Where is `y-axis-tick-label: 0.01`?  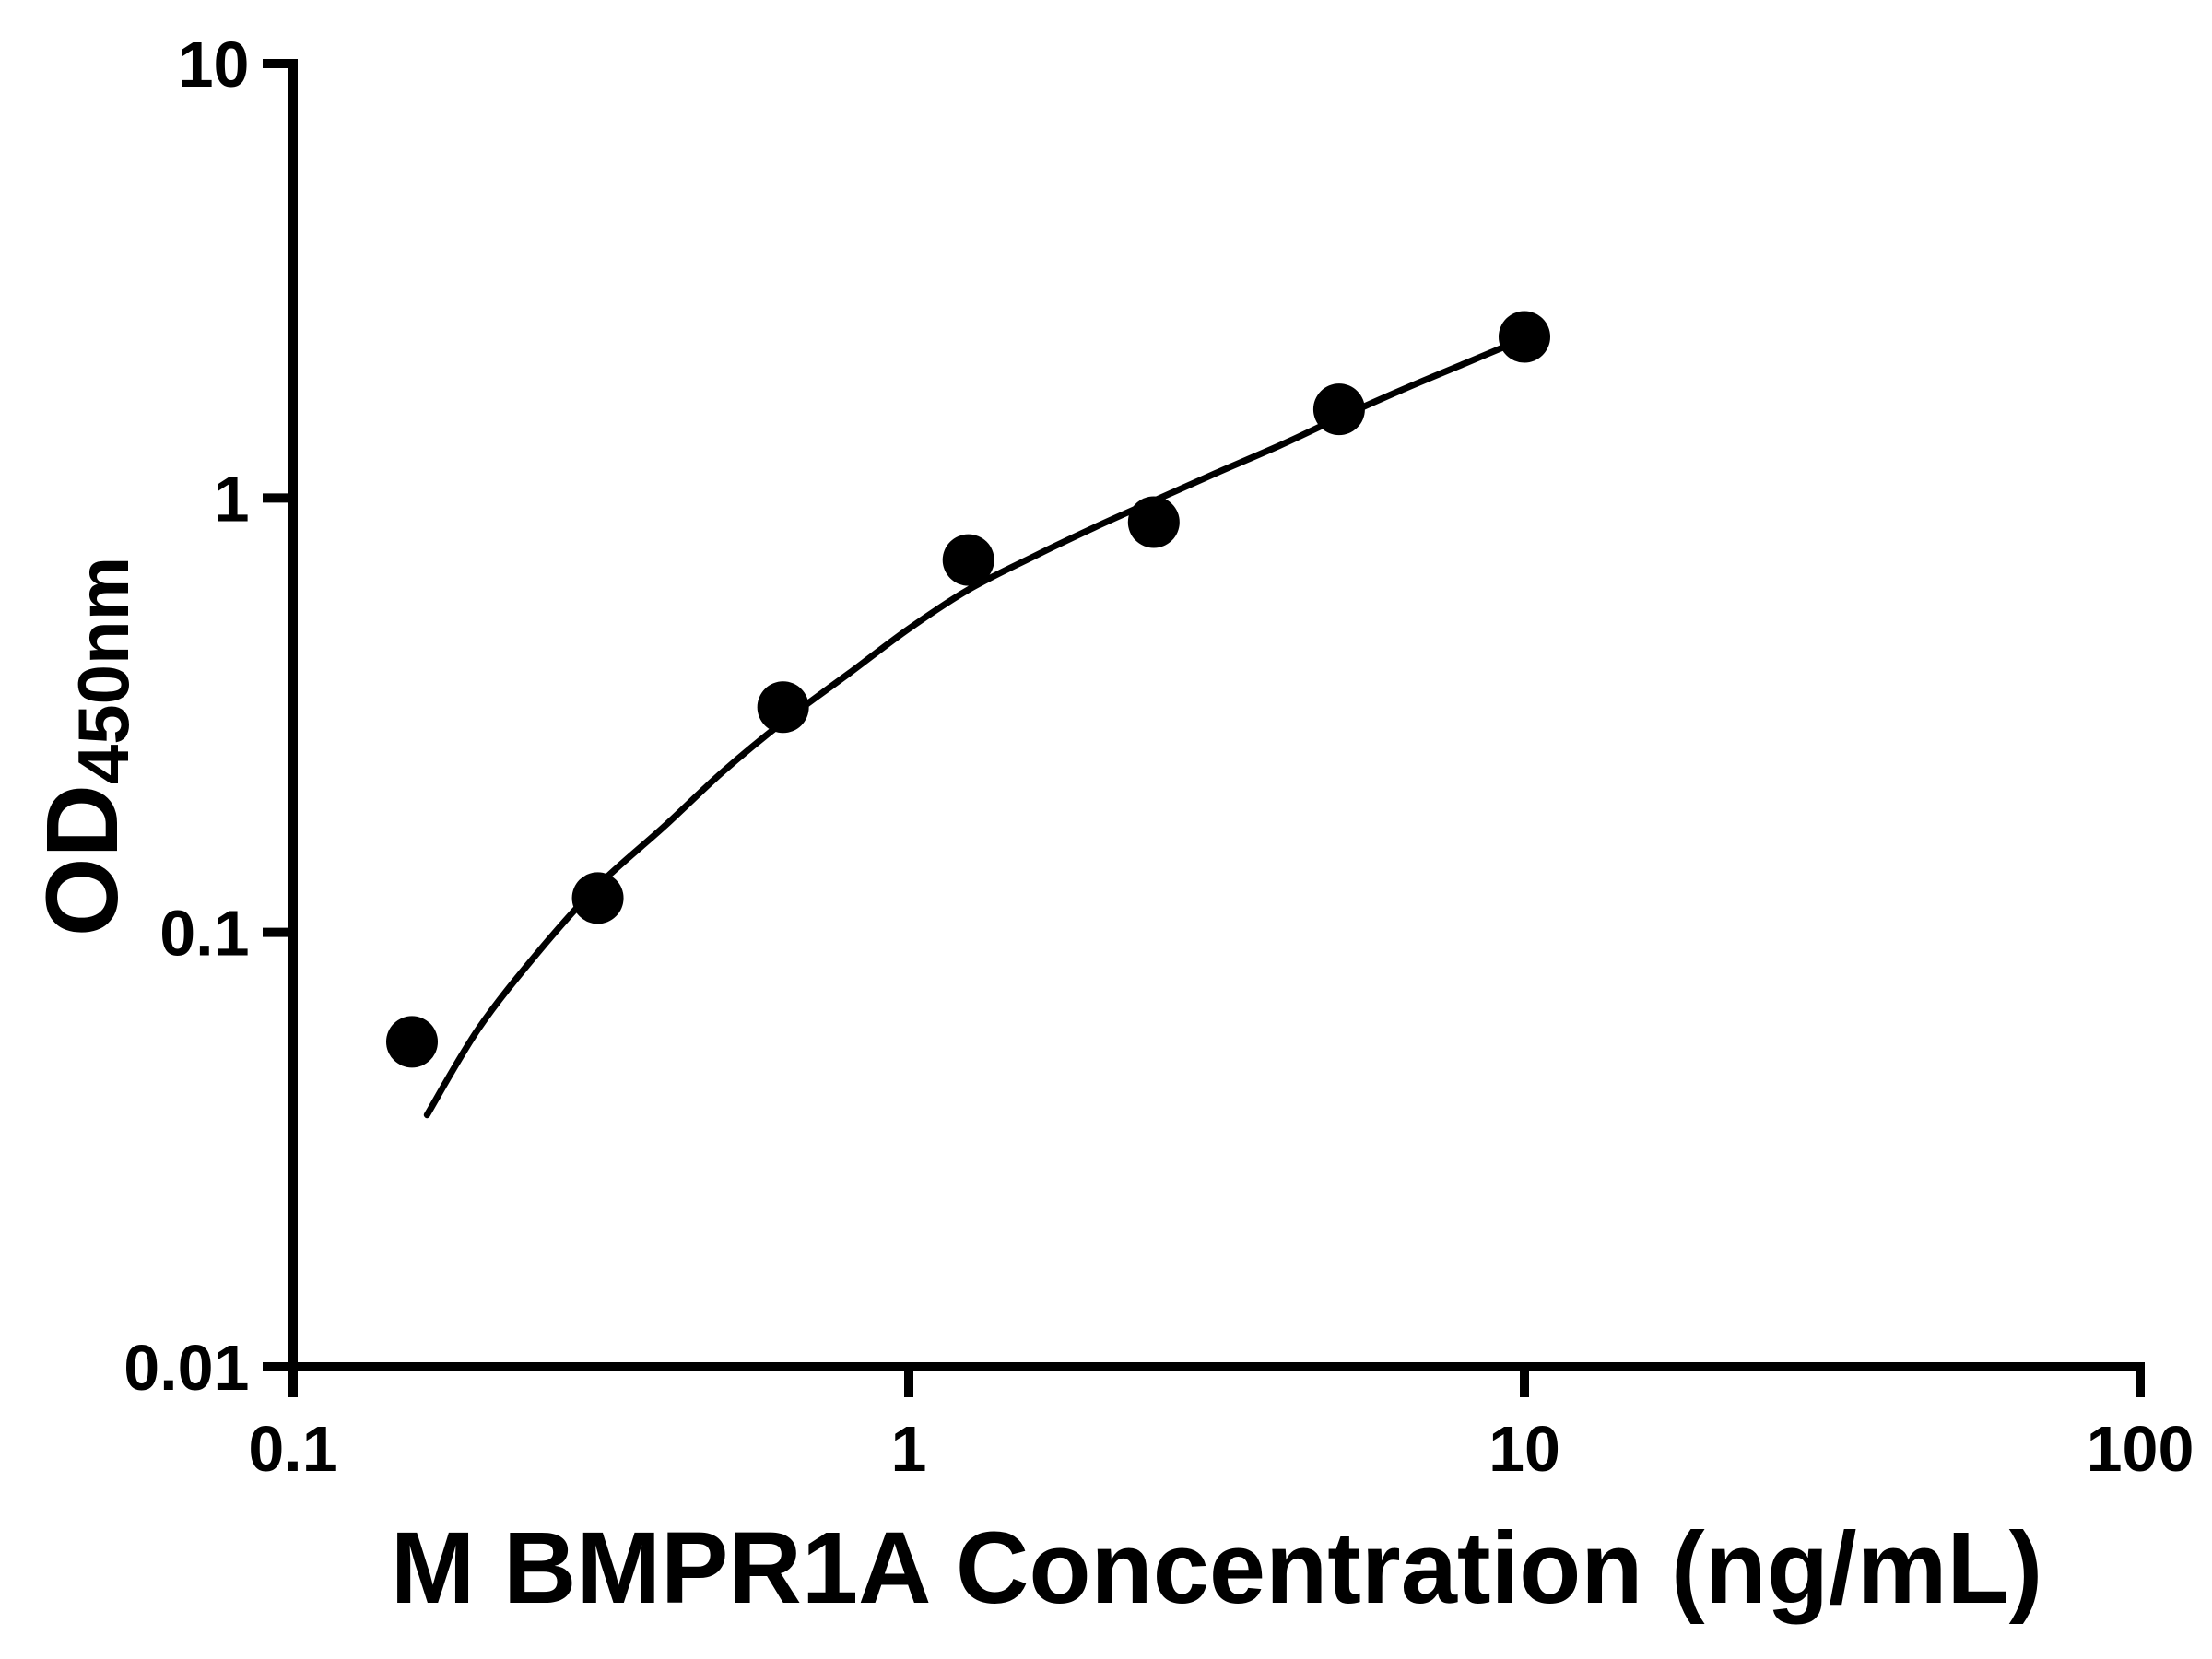 y-axis-tick-label: 0.01 is located at coordinates (186, 1368).